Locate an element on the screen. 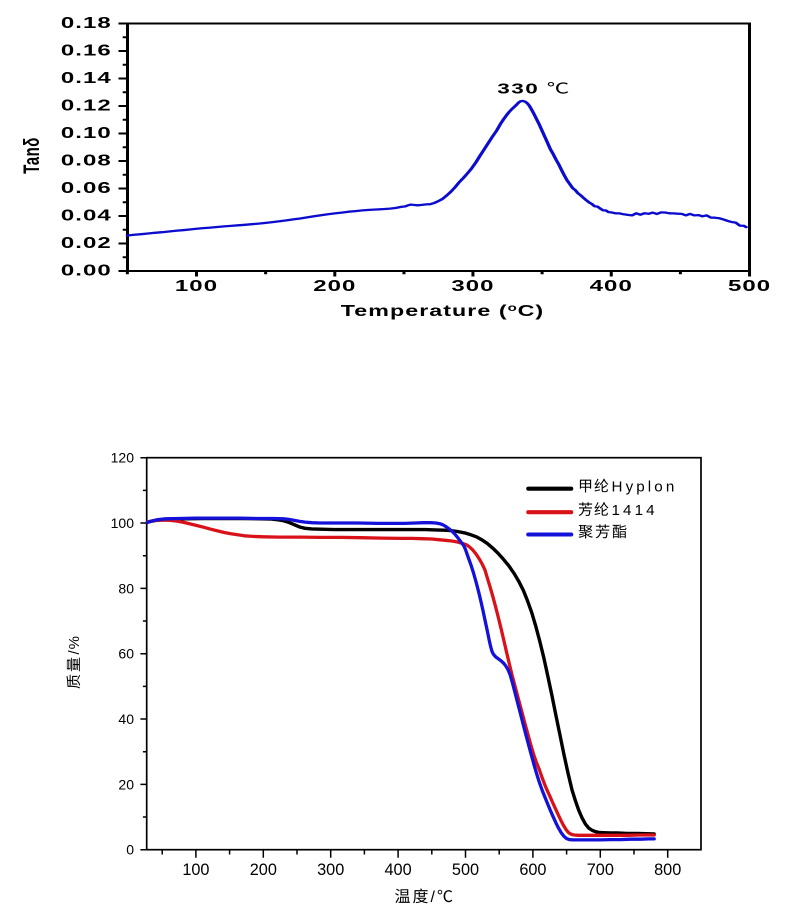  svg-text: 330 is located at coordinates (518, 89).